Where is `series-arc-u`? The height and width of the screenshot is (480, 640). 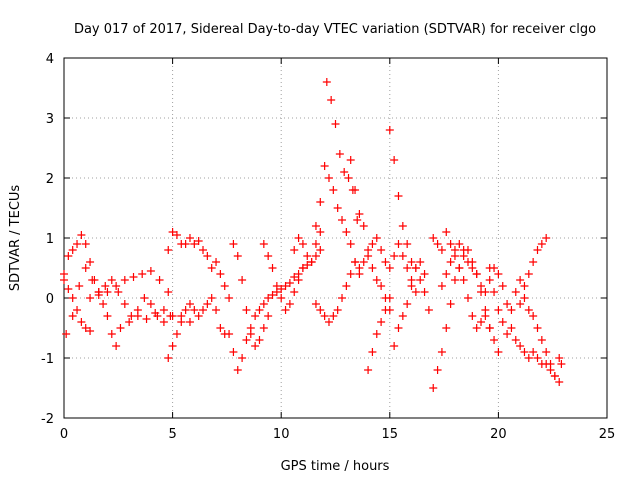 series-arc-u is located at coordinates (461, 280).